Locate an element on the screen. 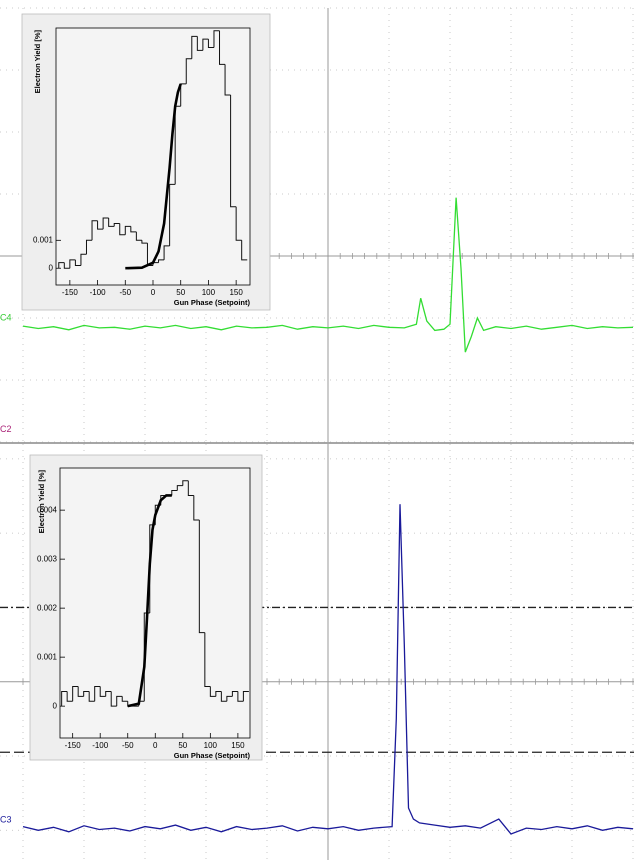 This screenshot has width=634, height=860. y-tick-label: 0.004 is located at coordinates (47, 509).